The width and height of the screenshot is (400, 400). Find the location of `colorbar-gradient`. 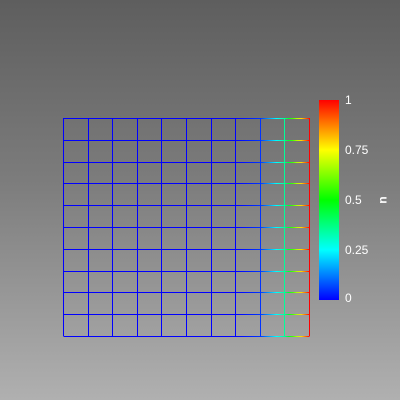

colorbar-gradient is located at coordinates (329, 200).